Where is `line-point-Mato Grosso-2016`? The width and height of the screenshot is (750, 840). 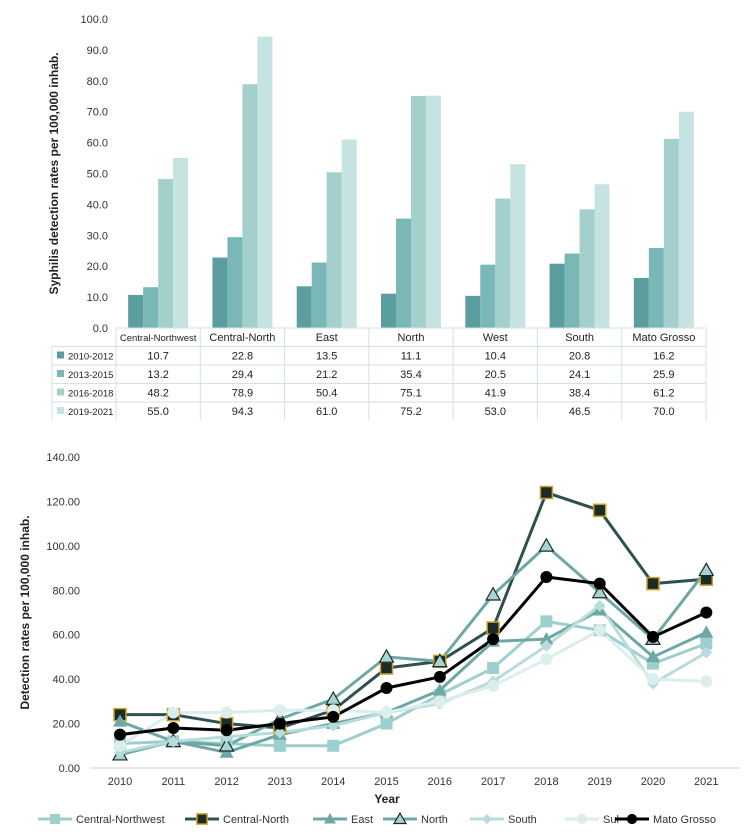
line-point-Mato Grosso-2016 is located at coordinates (439, 676).